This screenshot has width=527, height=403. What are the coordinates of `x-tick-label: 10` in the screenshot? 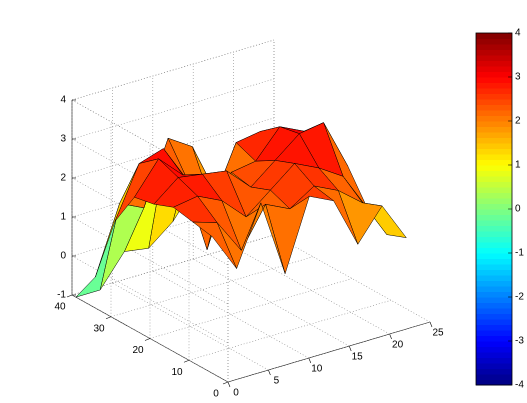 It's located at (317, 369).